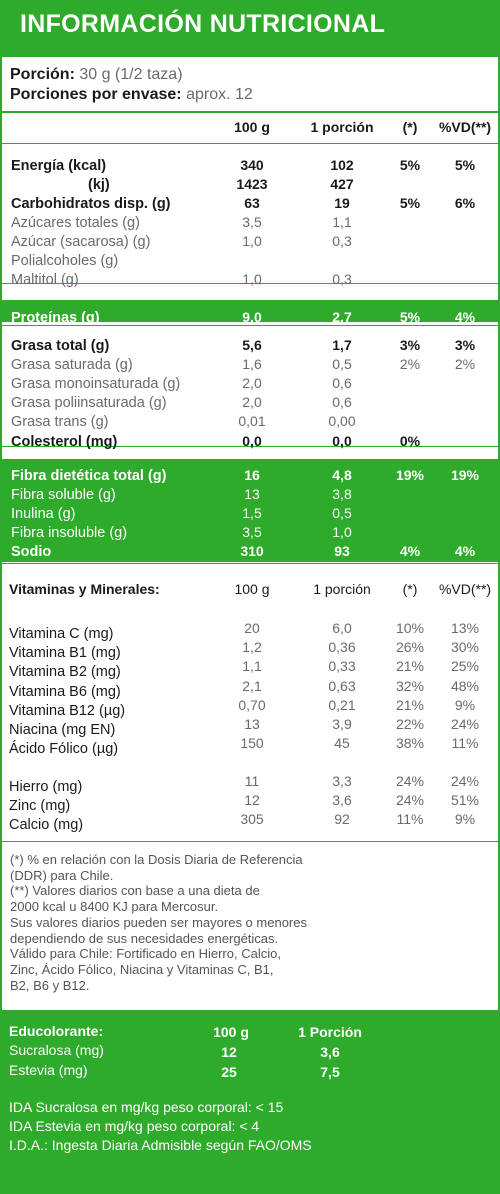  I want to click on nutrient-value: 310, so click(252, 551).